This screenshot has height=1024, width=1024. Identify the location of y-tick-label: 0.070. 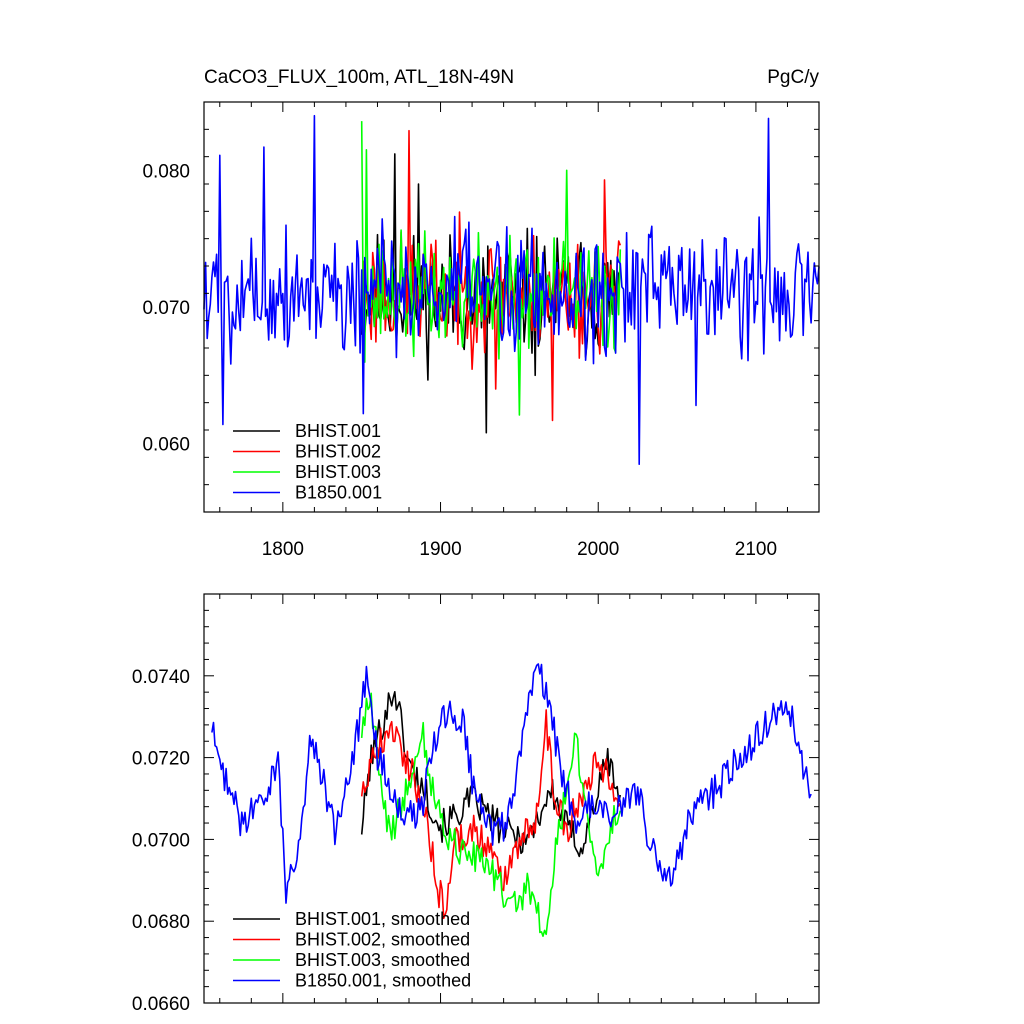
(166, 308).